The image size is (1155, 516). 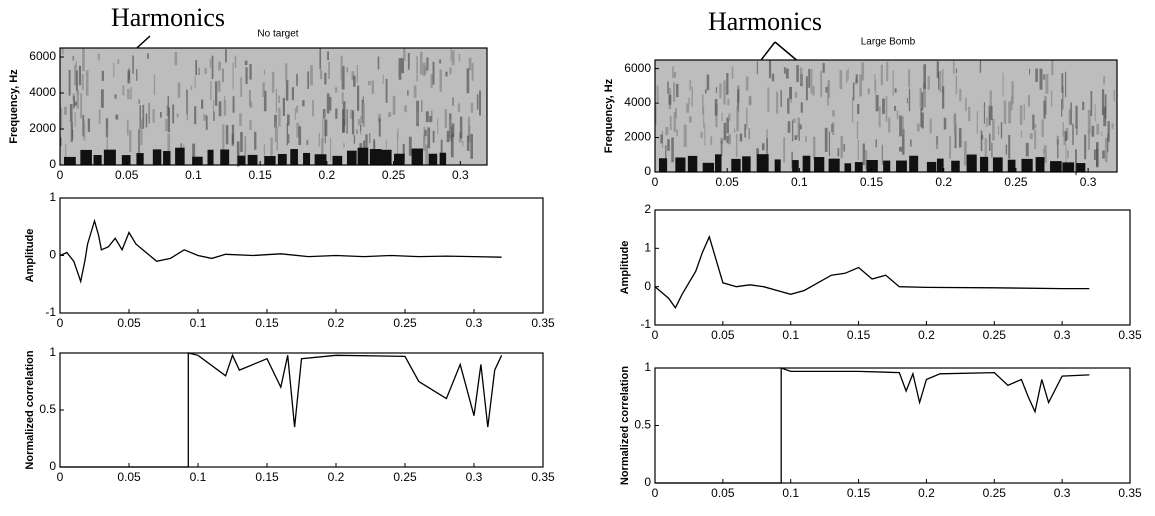 What do you see at coordinates (168, 17) in the screenshot?
I see `annotation: Harmonics` at bounding box center [168, 17].